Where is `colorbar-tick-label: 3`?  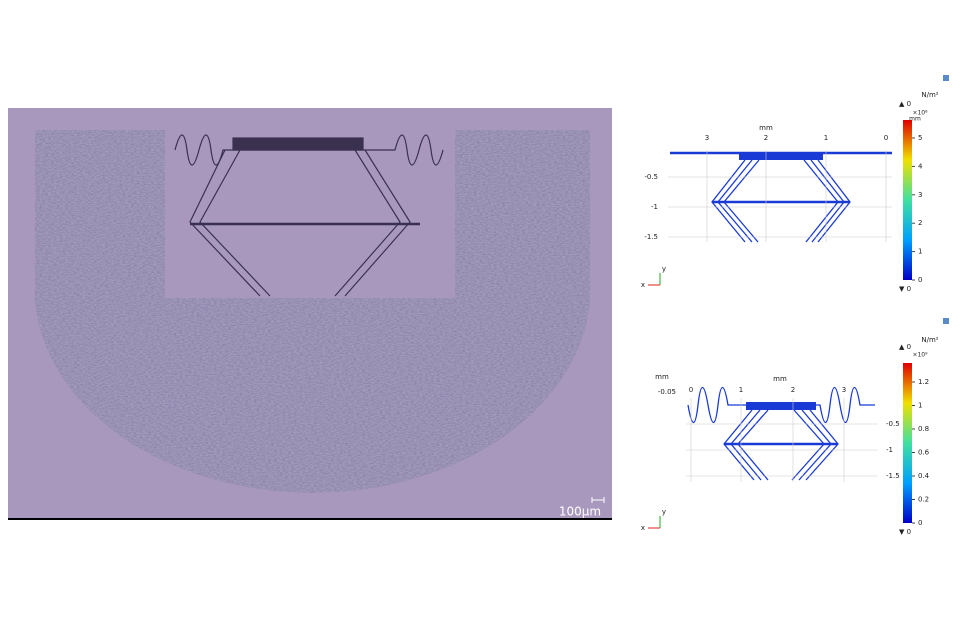 colorbar-tick-label: 3 is located at coordinates (920, 195).